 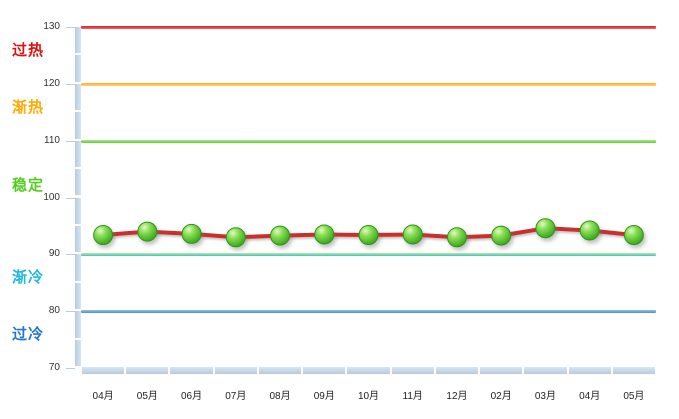 I want to click on zone-label-2: 稳定, so click(x=28, y=185).